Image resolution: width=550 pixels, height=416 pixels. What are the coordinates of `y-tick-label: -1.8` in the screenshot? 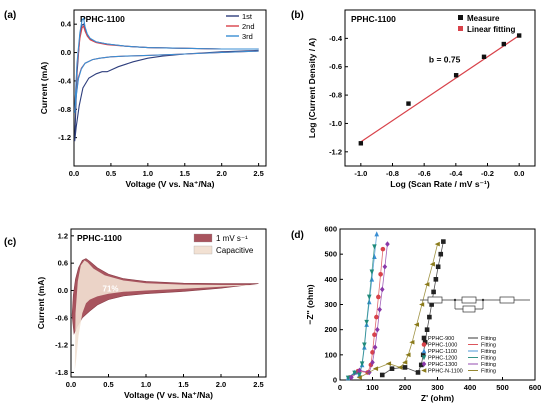 It's located at (61, 372).